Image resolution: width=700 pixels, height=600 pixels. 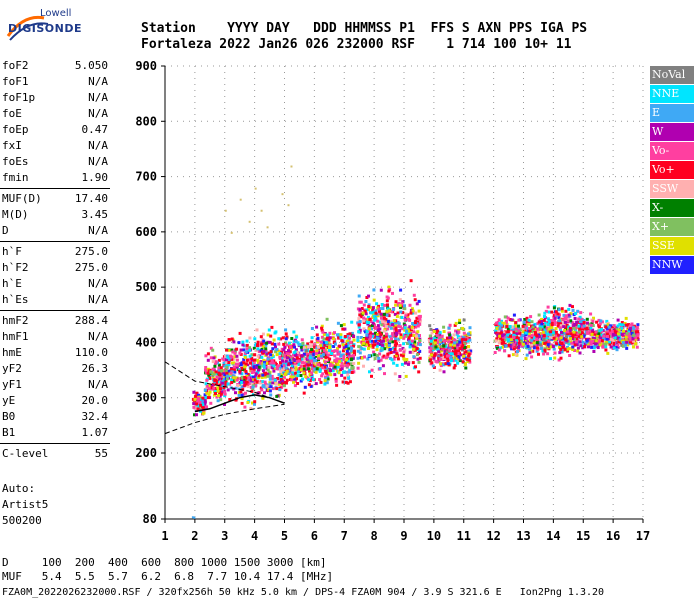 I want to click on param-row: fmin 1.90, so click(x=55, y=178).